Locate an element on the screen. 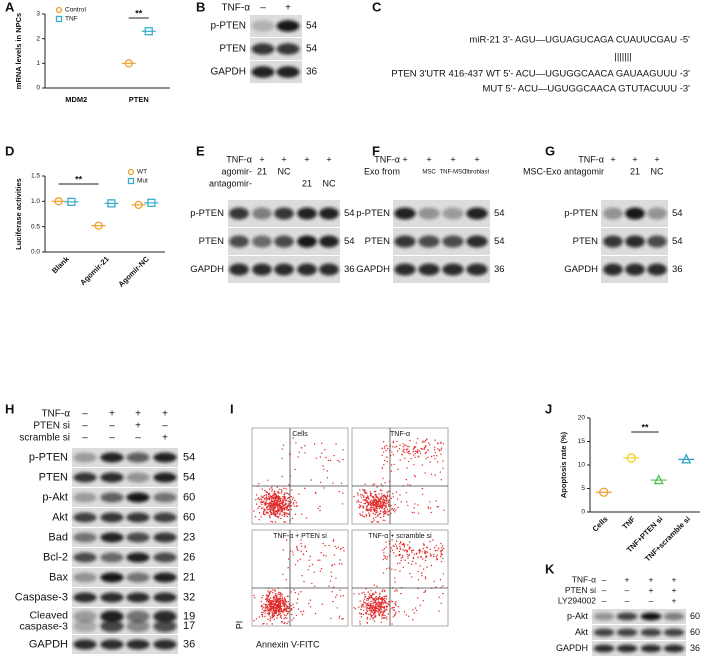  row-label: Akt is located at coordinates (60, 517).